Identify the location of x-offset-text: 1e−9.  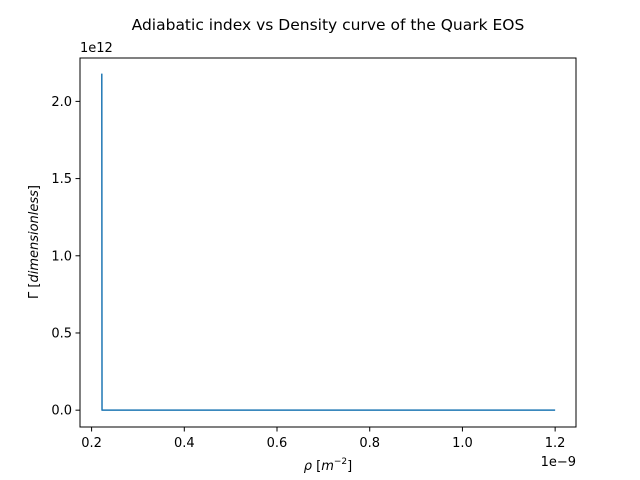
(558, 462).